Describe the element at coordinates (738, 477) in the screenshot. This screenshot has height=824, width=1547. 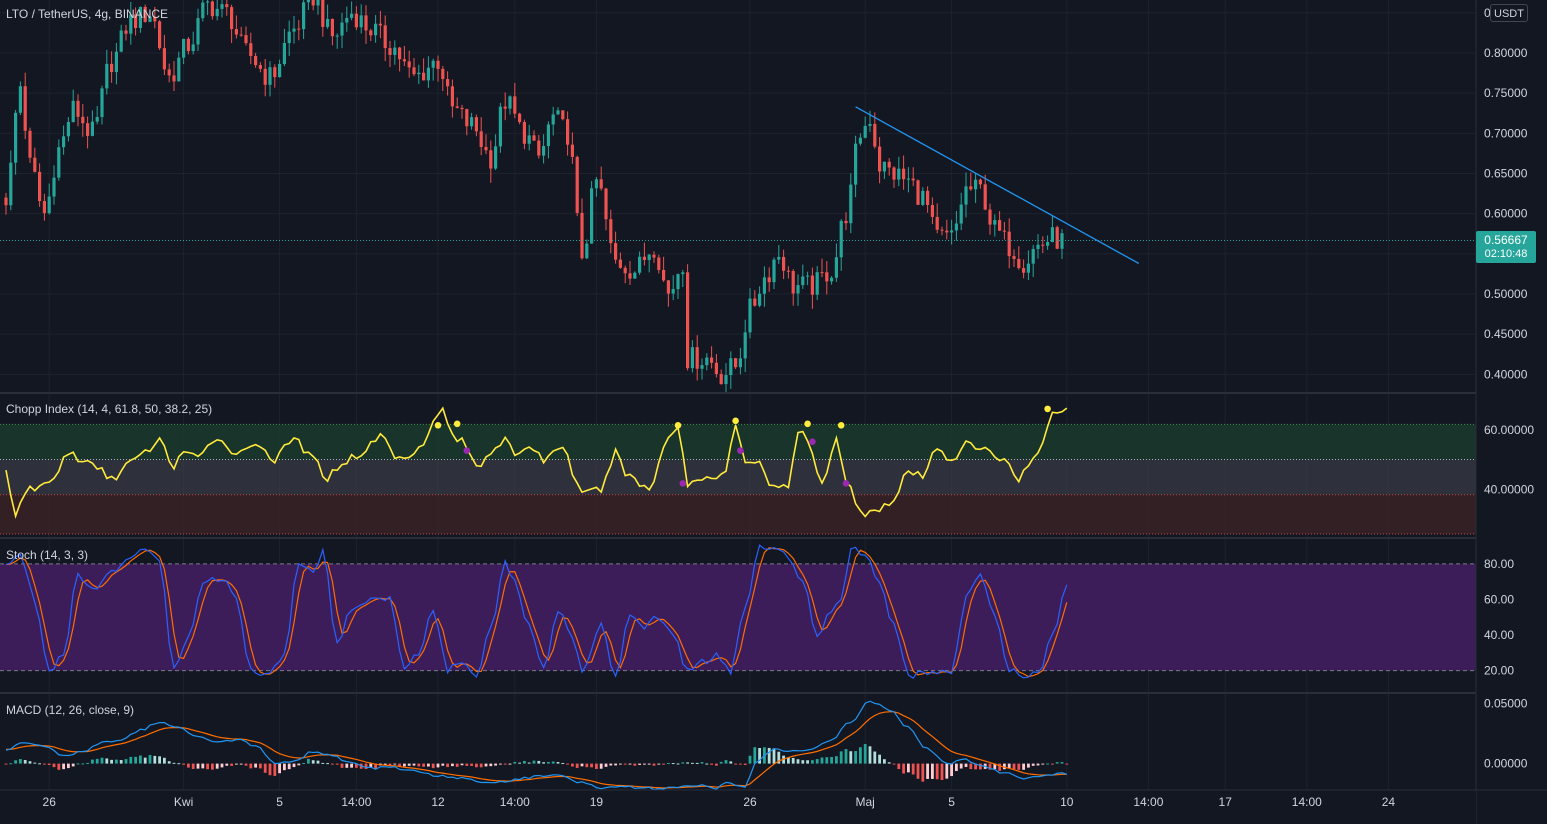
I see `chop-zone-middle` at that location.